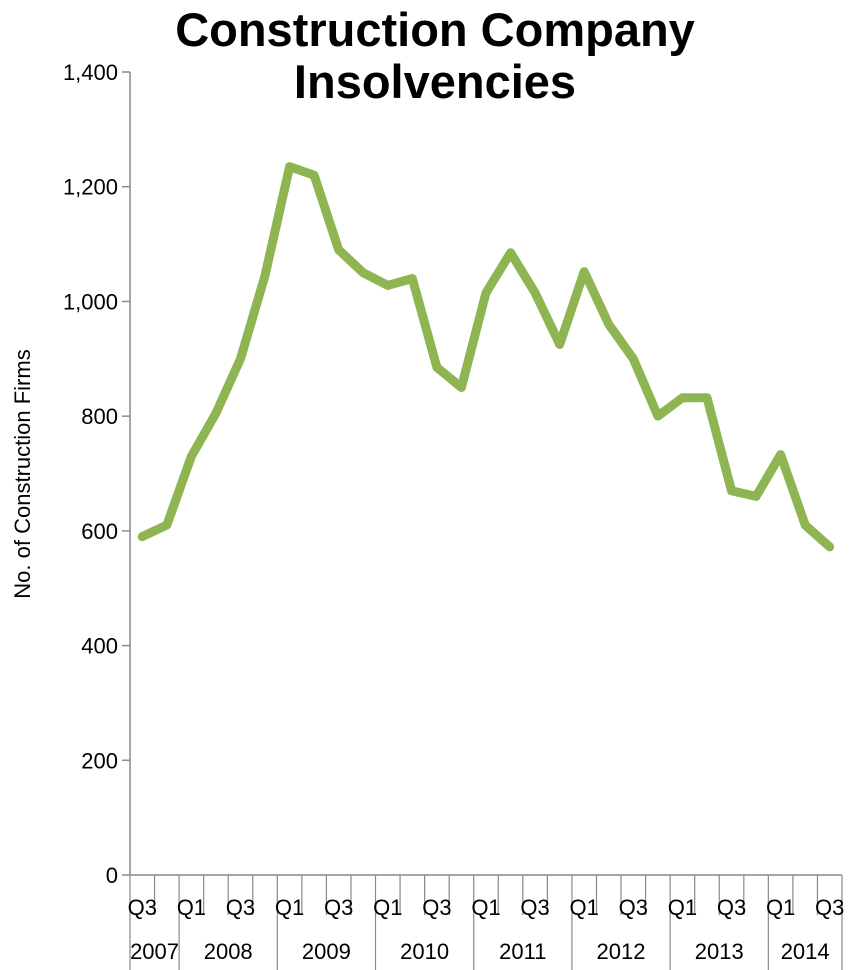  What do you see at coordinates (112, 875) in the screenshot?
I see `y-tick-label: 0` at bounding box center [112, 875].